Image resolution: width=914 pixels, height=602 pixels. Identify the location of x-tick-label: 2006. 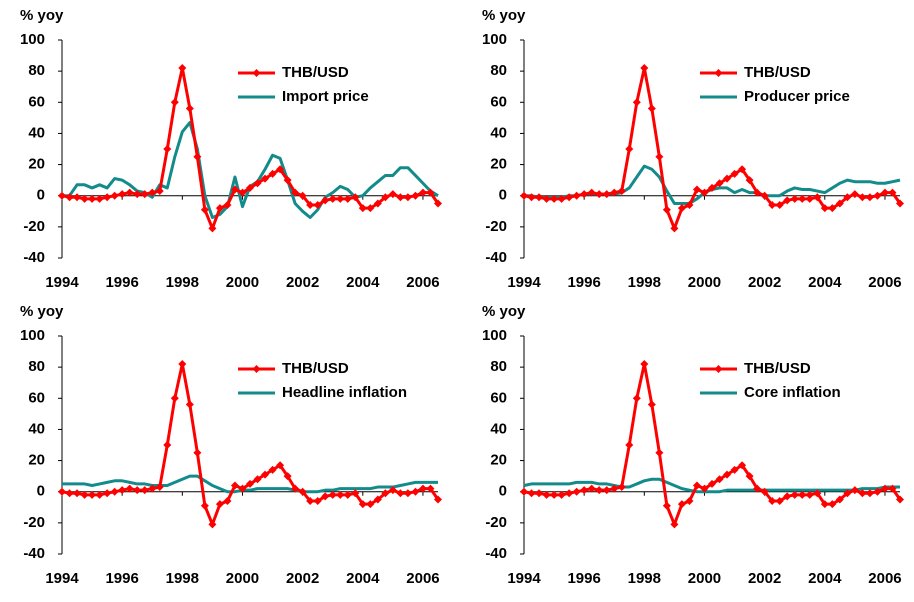
(884, 578).